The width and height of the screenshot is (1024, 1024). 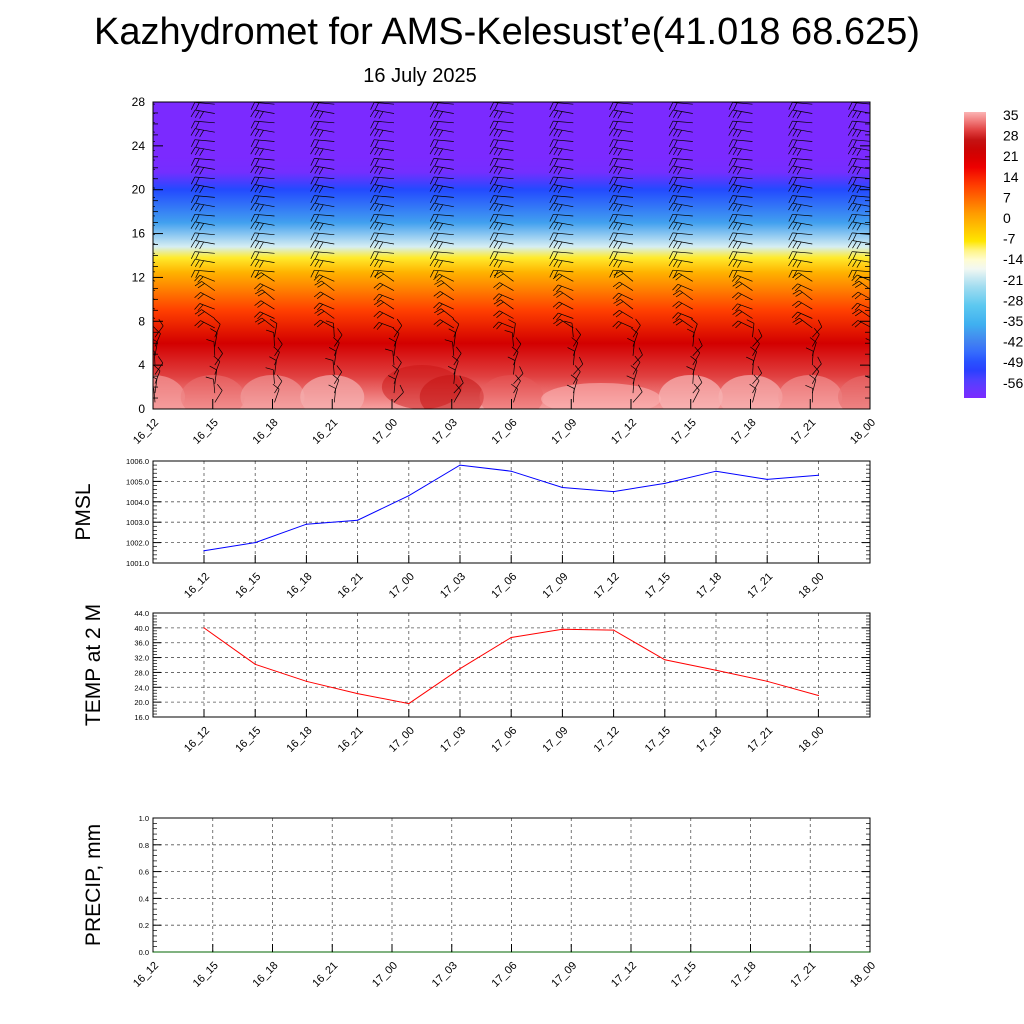 What do you see at coordinates (624, 975) in the screenshot?
I see `x-tick-label: 17_12` at bounding box center [624, 975].